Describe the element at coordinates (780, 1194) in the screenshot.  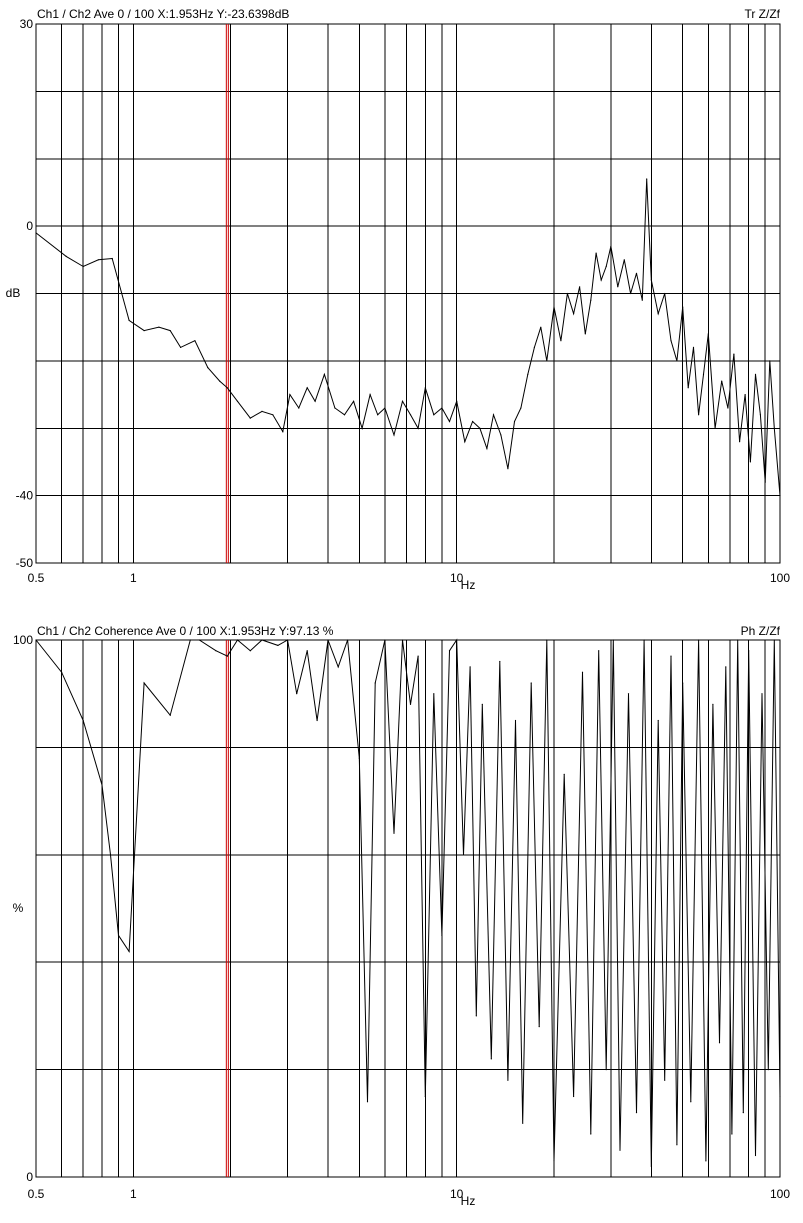
I see `x-tick-label: 100` at that location.